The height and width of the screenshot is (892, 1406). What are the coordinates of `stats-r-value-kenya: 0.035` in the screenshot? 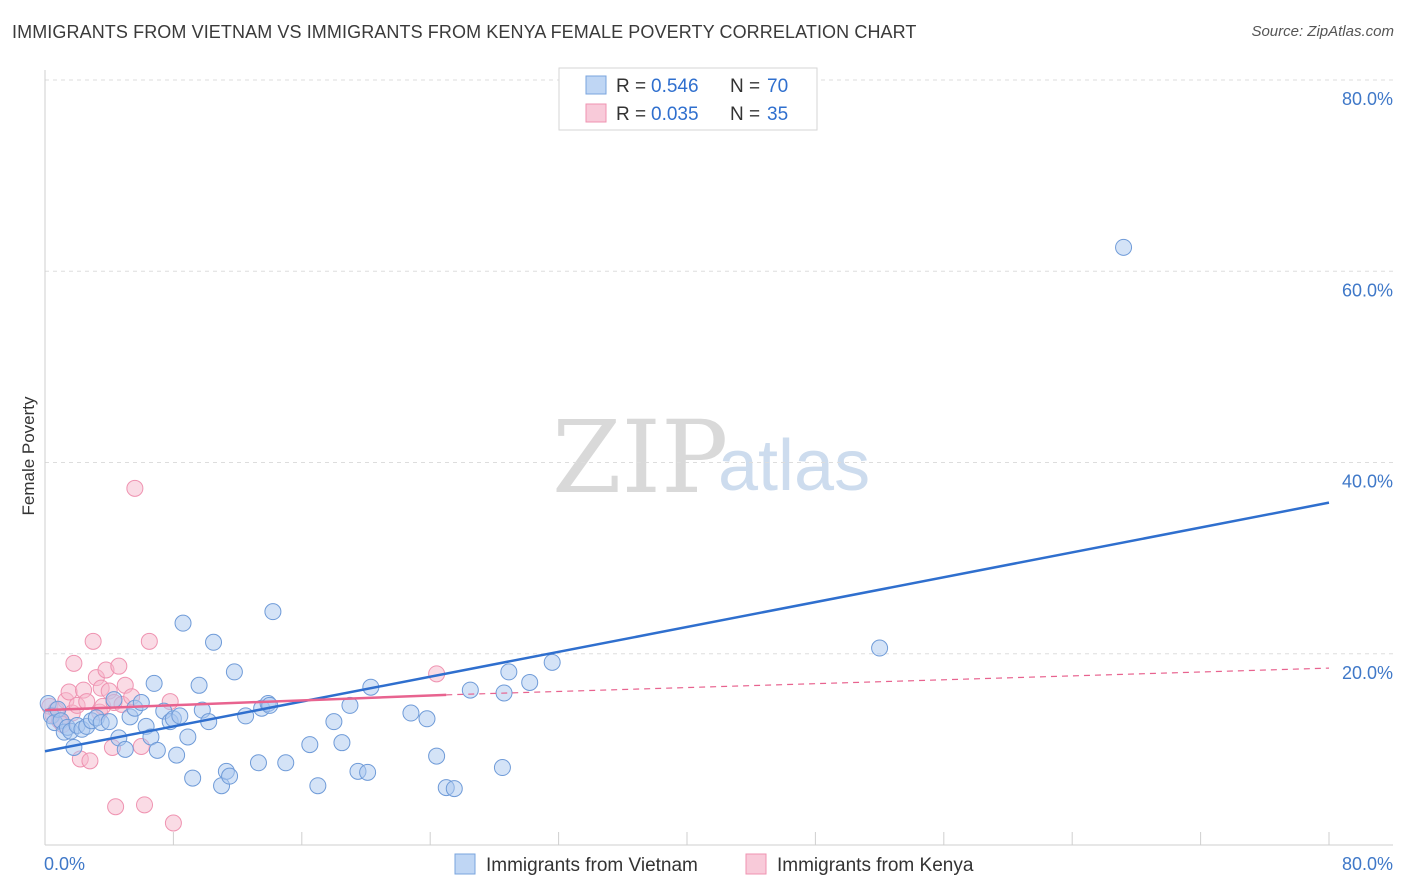 It's located at (675, 114).